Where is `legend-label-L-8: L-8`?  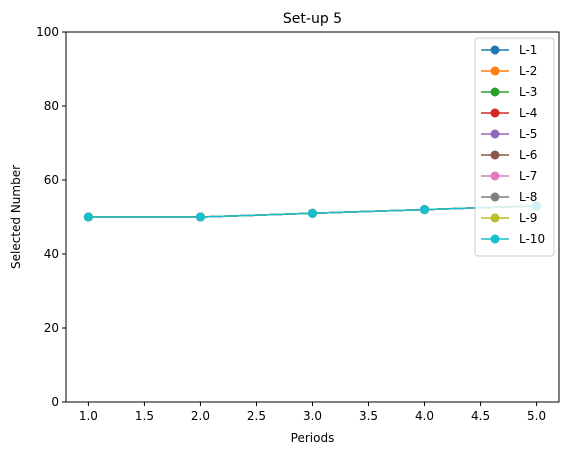 legend-label-L-8: L-8 is located at coordinates (528, 197).